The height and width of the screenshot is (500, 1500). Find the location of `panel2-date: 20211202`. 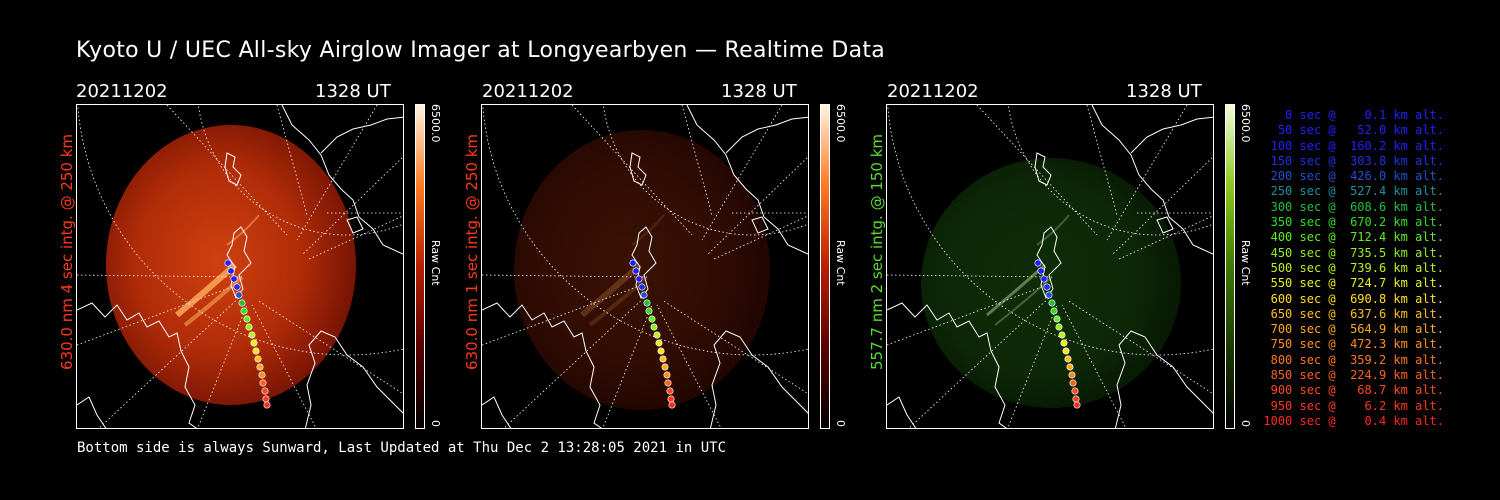

panel2-date: 20211202 is located at coordinates (528, 91).